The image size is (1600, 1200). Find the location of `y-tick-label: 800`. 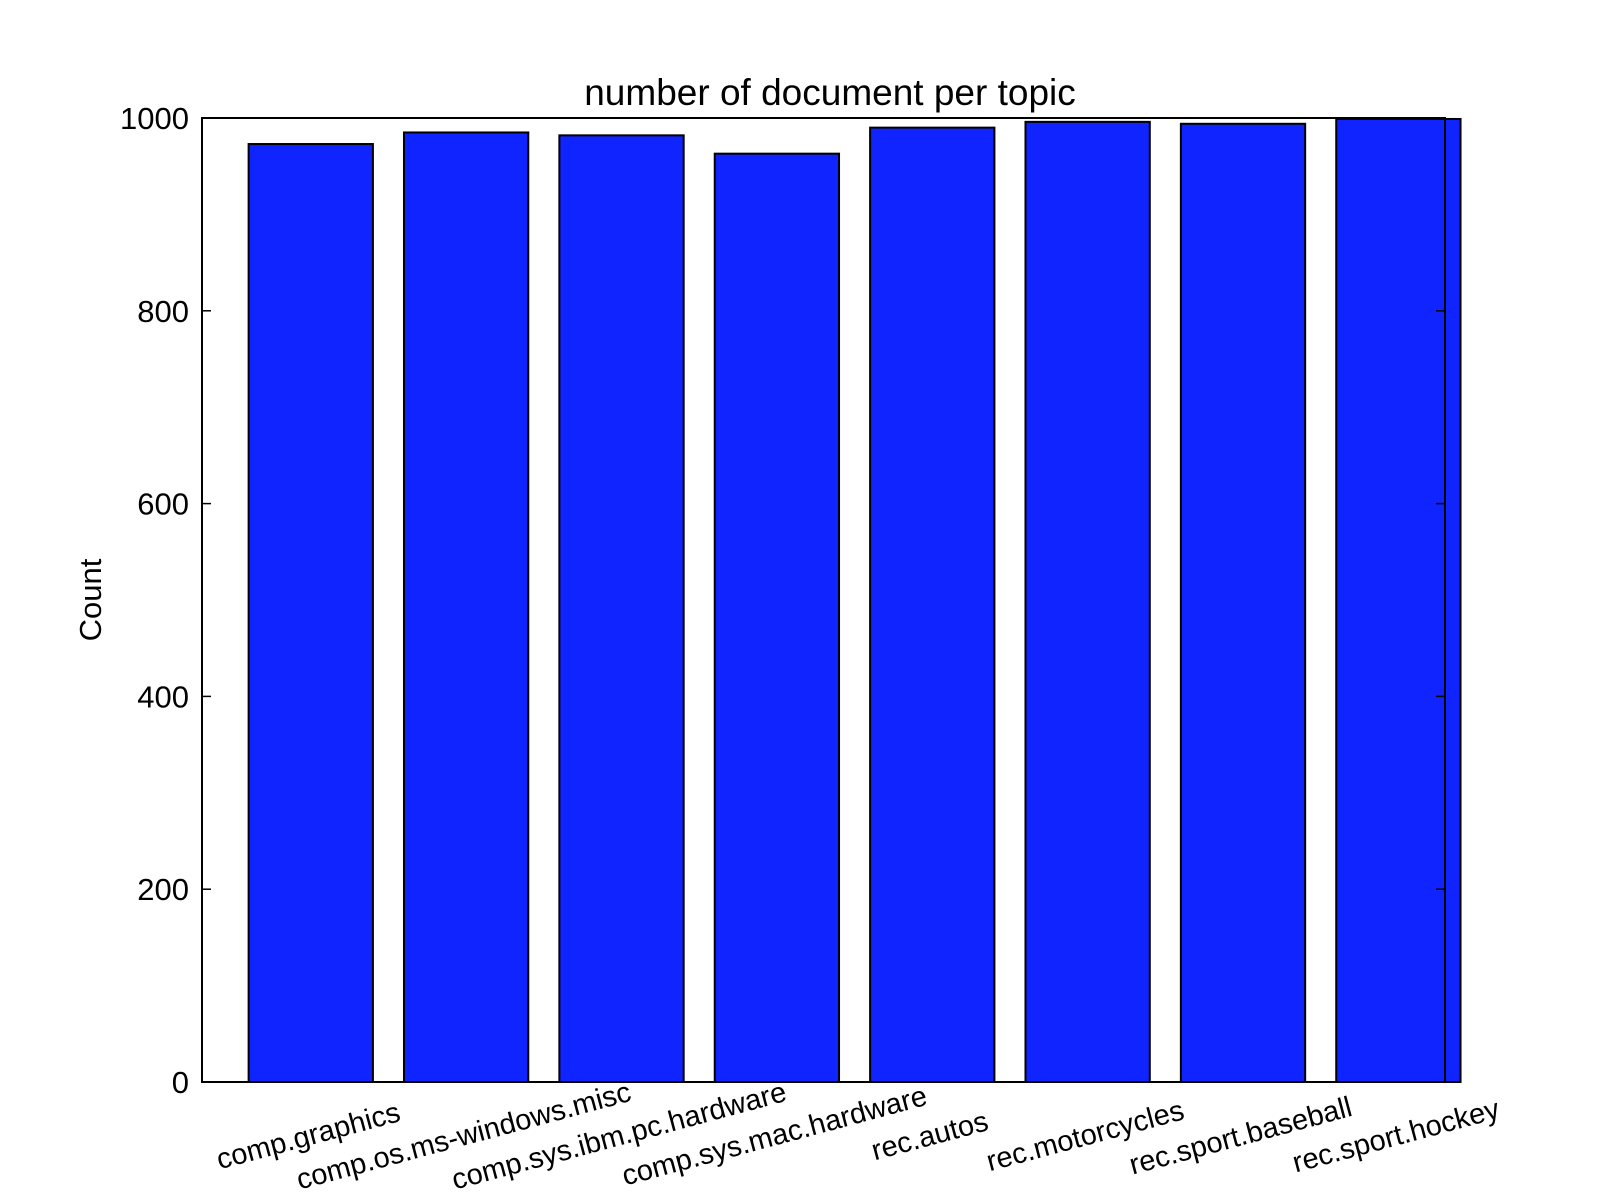

y-tick-label: 800 is located at coordinates (163, 311).